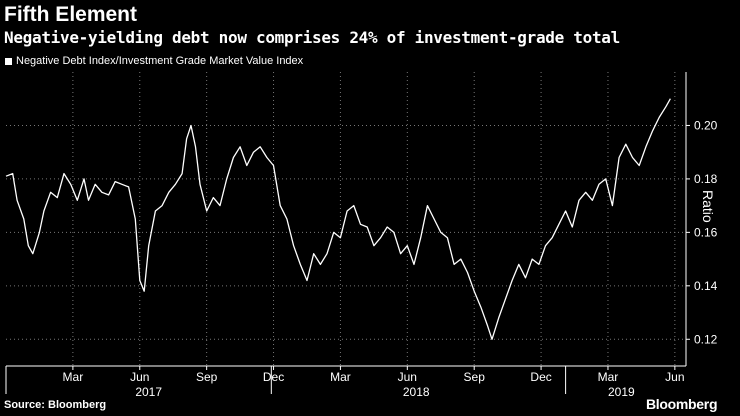  Describe the element at coordinates (706, 179) in the screenshot. I see `y-tick-label: 0.18` at that location.